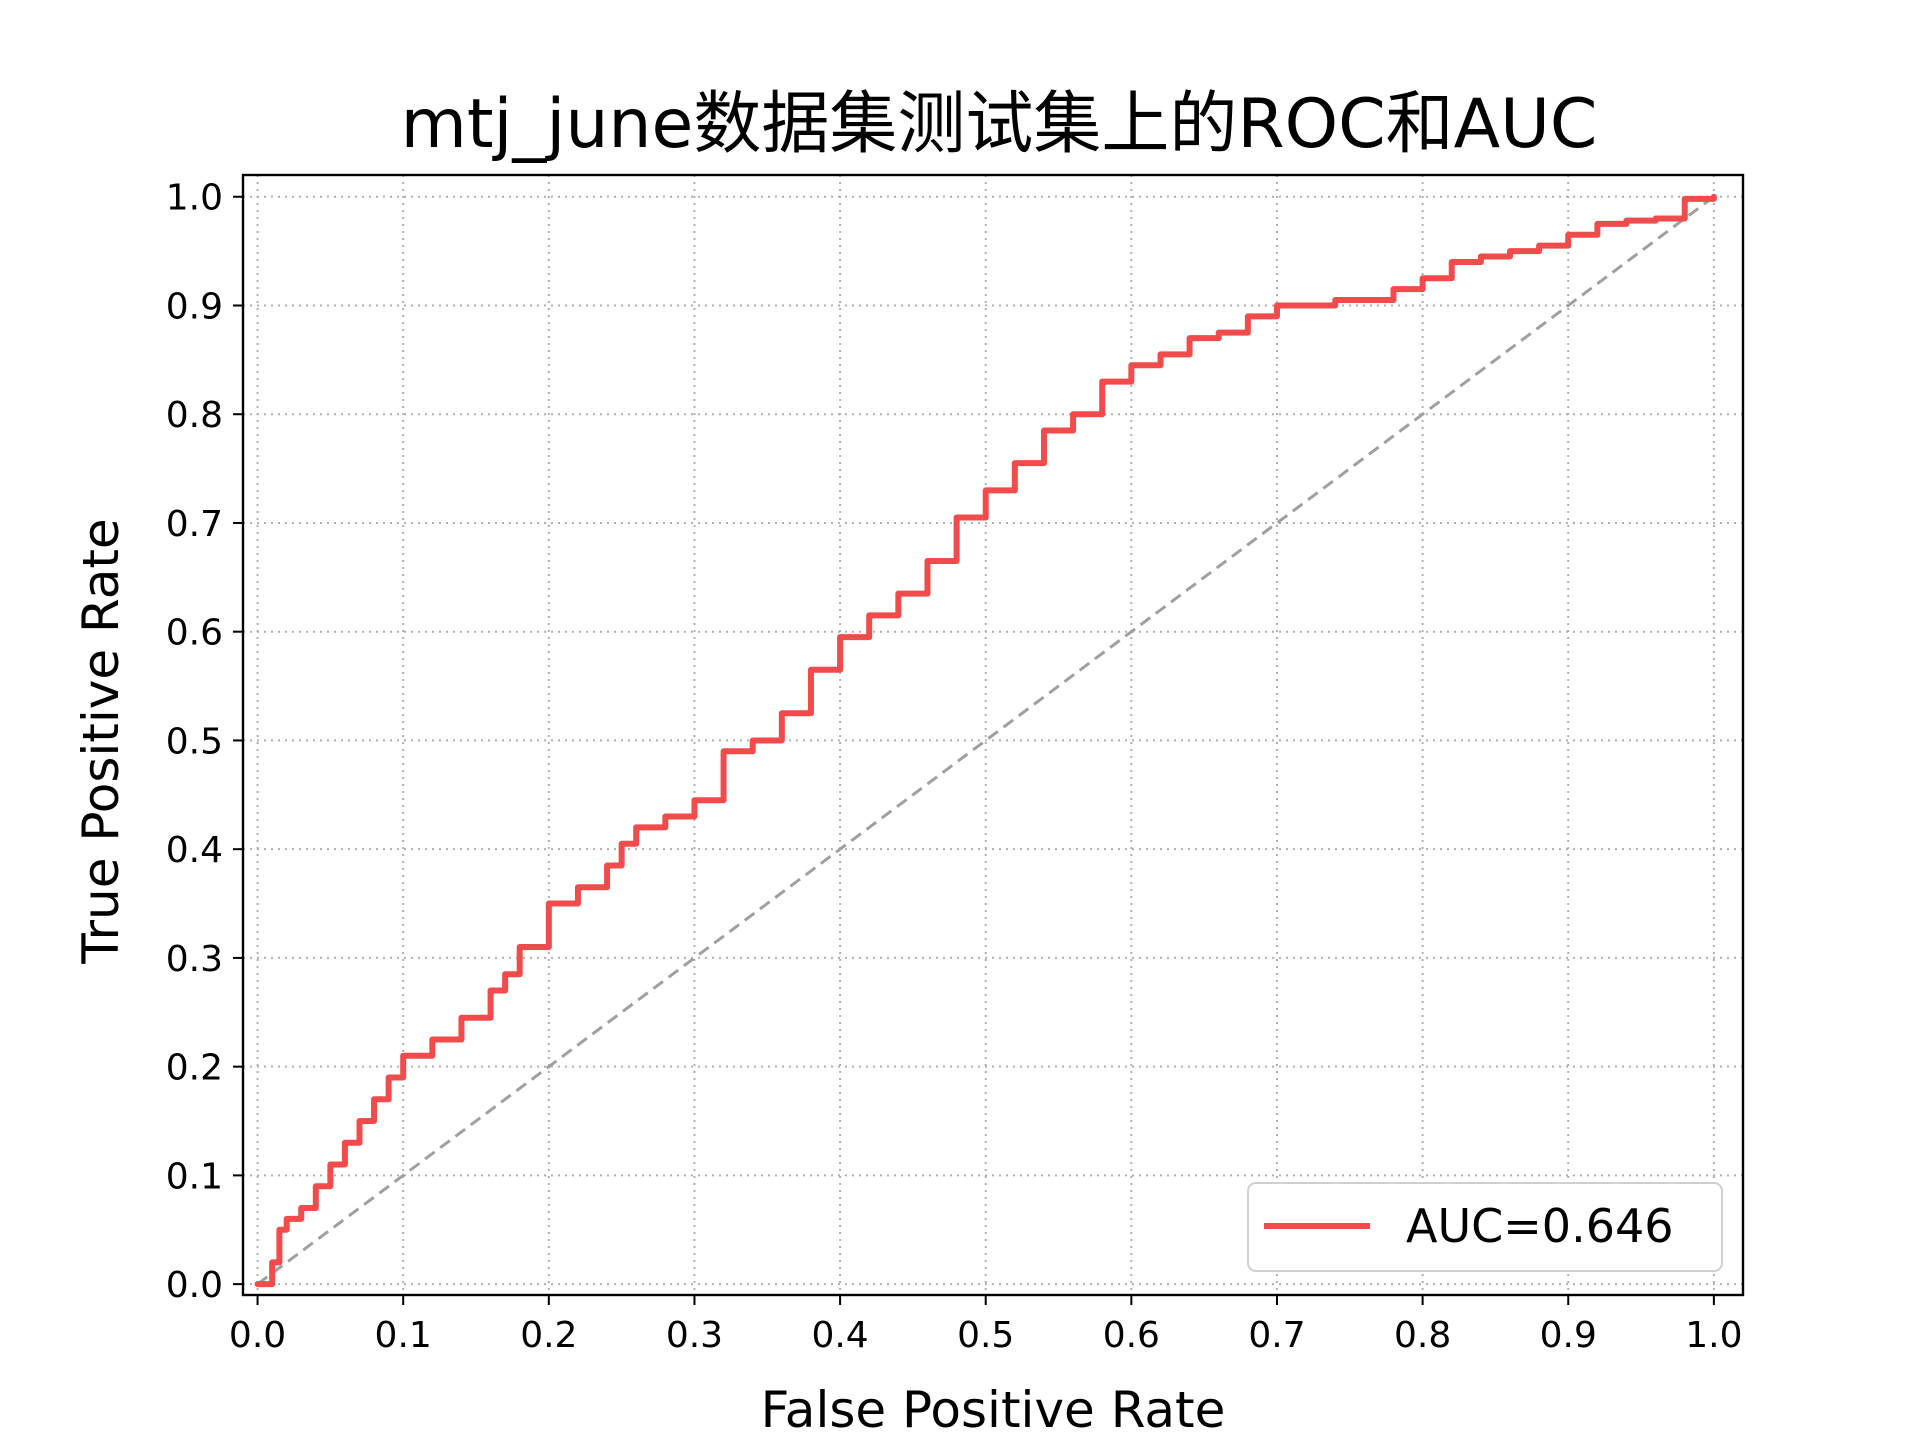 The image size is (1920, 1440). Describe the element at coordinates (194, 850) in the screenshot. I see `y-tick-label: 0.4` at that location.